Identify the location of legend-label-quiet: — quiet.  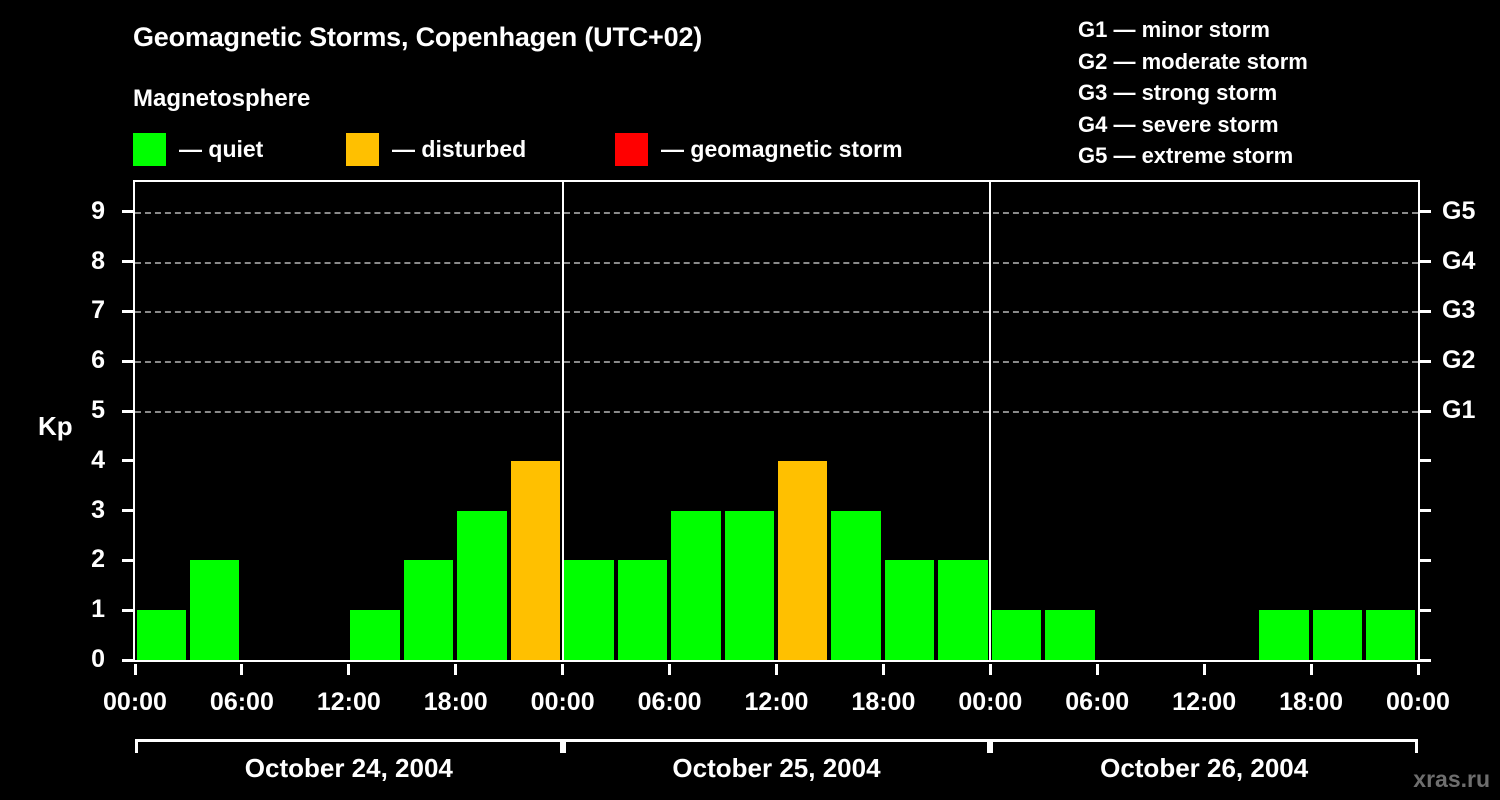
(221, 148).